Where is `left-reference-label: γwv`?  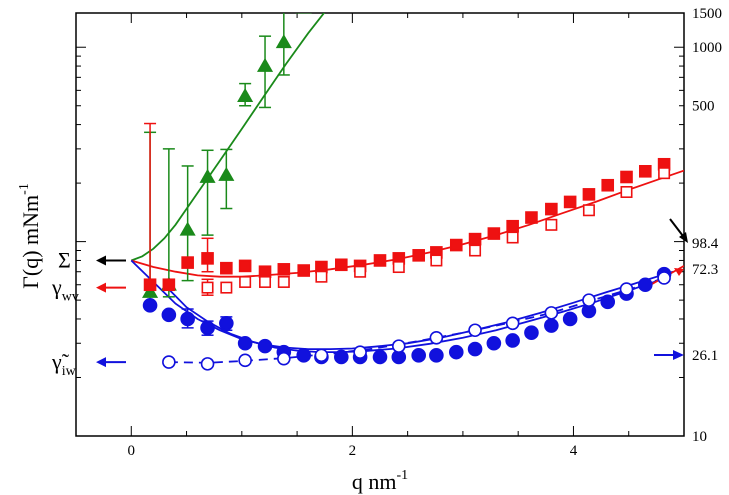
left-reference-label: γwv is located at coordinates (65, 290).